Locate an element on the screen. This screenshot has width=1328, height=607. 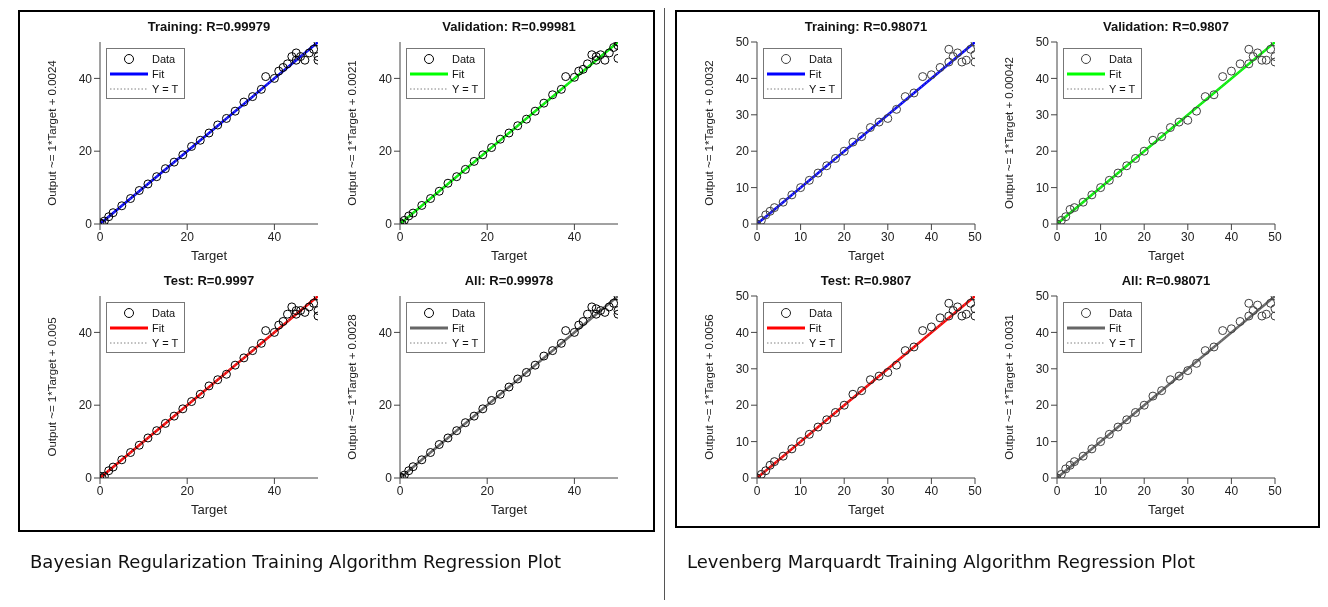
y-axis-title: Output ~= 1*Target + 0.0032 is located at coordinates (709, 133).